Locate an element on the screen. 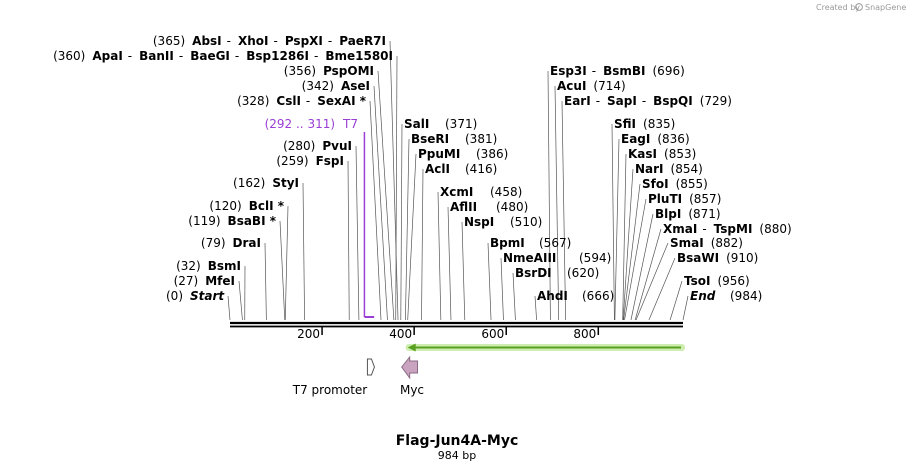 This screenshot has width=914, height=471. enzyme-name: BsmBI is located at coordinates (624, 71).